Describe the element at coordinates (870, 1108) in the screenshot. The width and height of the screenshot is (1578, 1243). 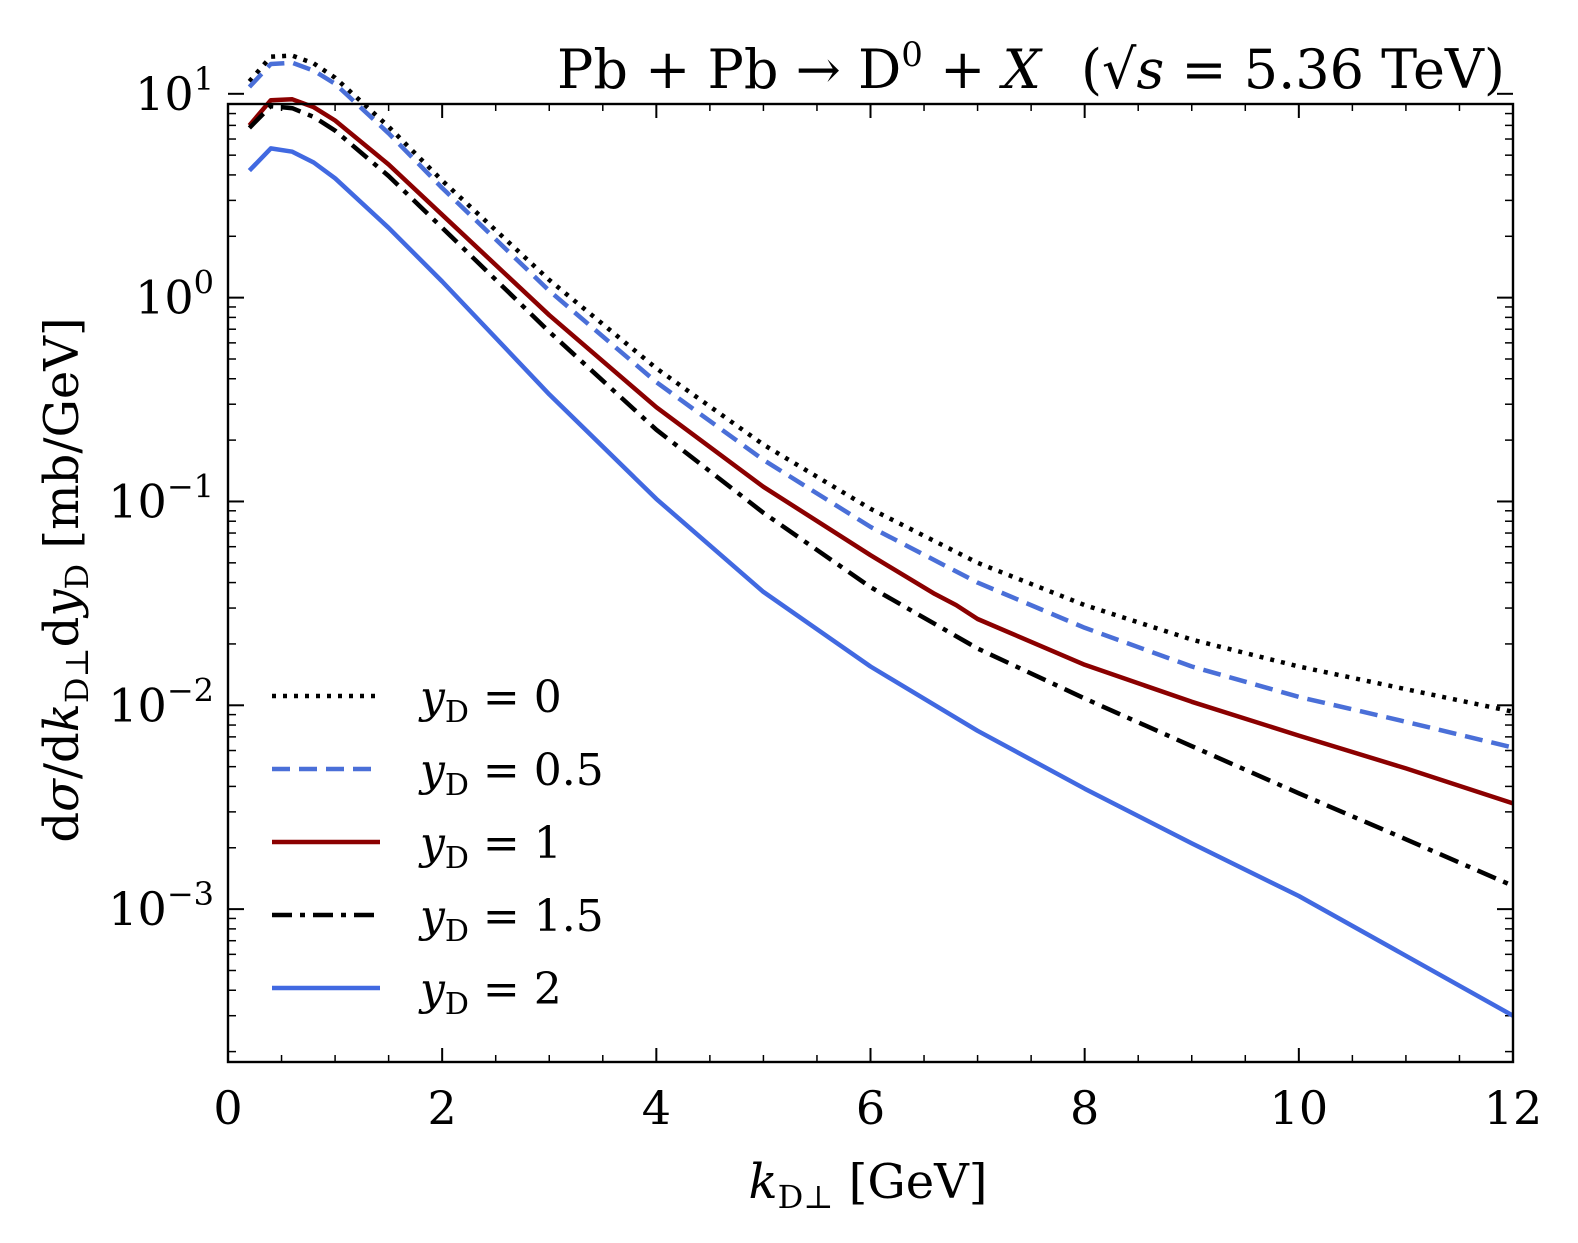
I see `x-tick-label: 6` at that location.